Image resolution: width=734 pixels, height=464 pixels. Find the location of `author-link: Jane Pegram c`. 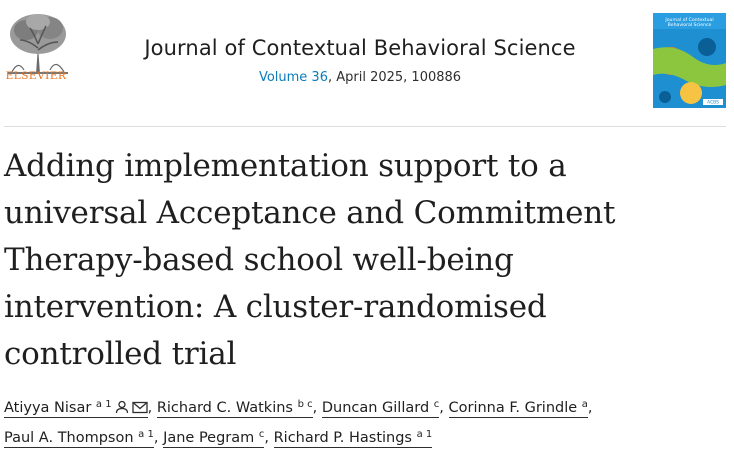

author-link: Jane Pegram c is located at coordinates (214, 438).